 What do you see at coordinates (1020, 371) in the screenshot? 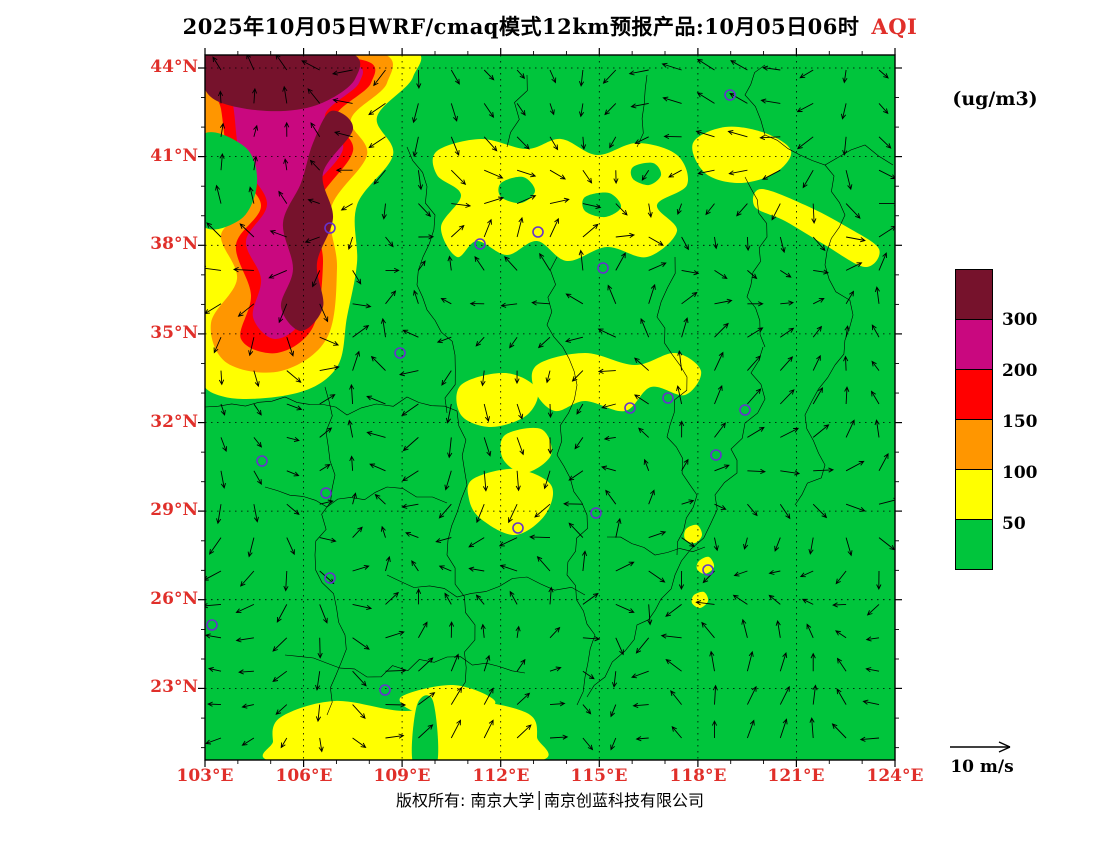
I see `colorbar-level-label: 200` at bounding box center [1020, 371].